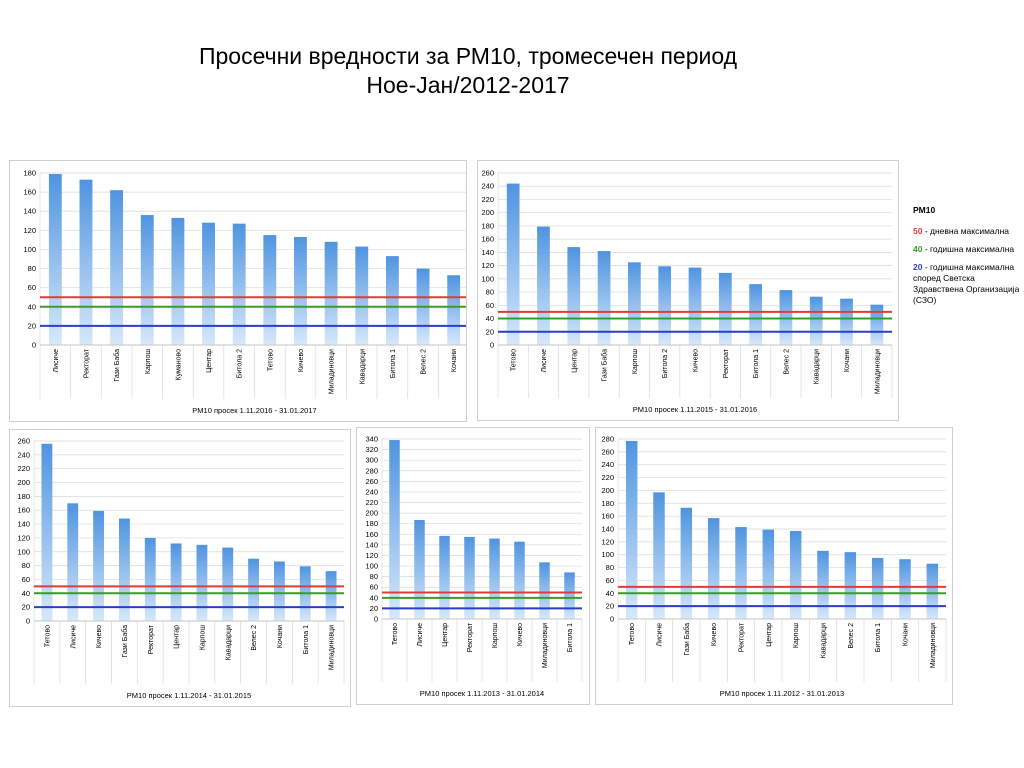  What do you see at coordinates (918, 267) in the screenshot?
I see `legend-who-value: 20` at bounding box center [918, 267].